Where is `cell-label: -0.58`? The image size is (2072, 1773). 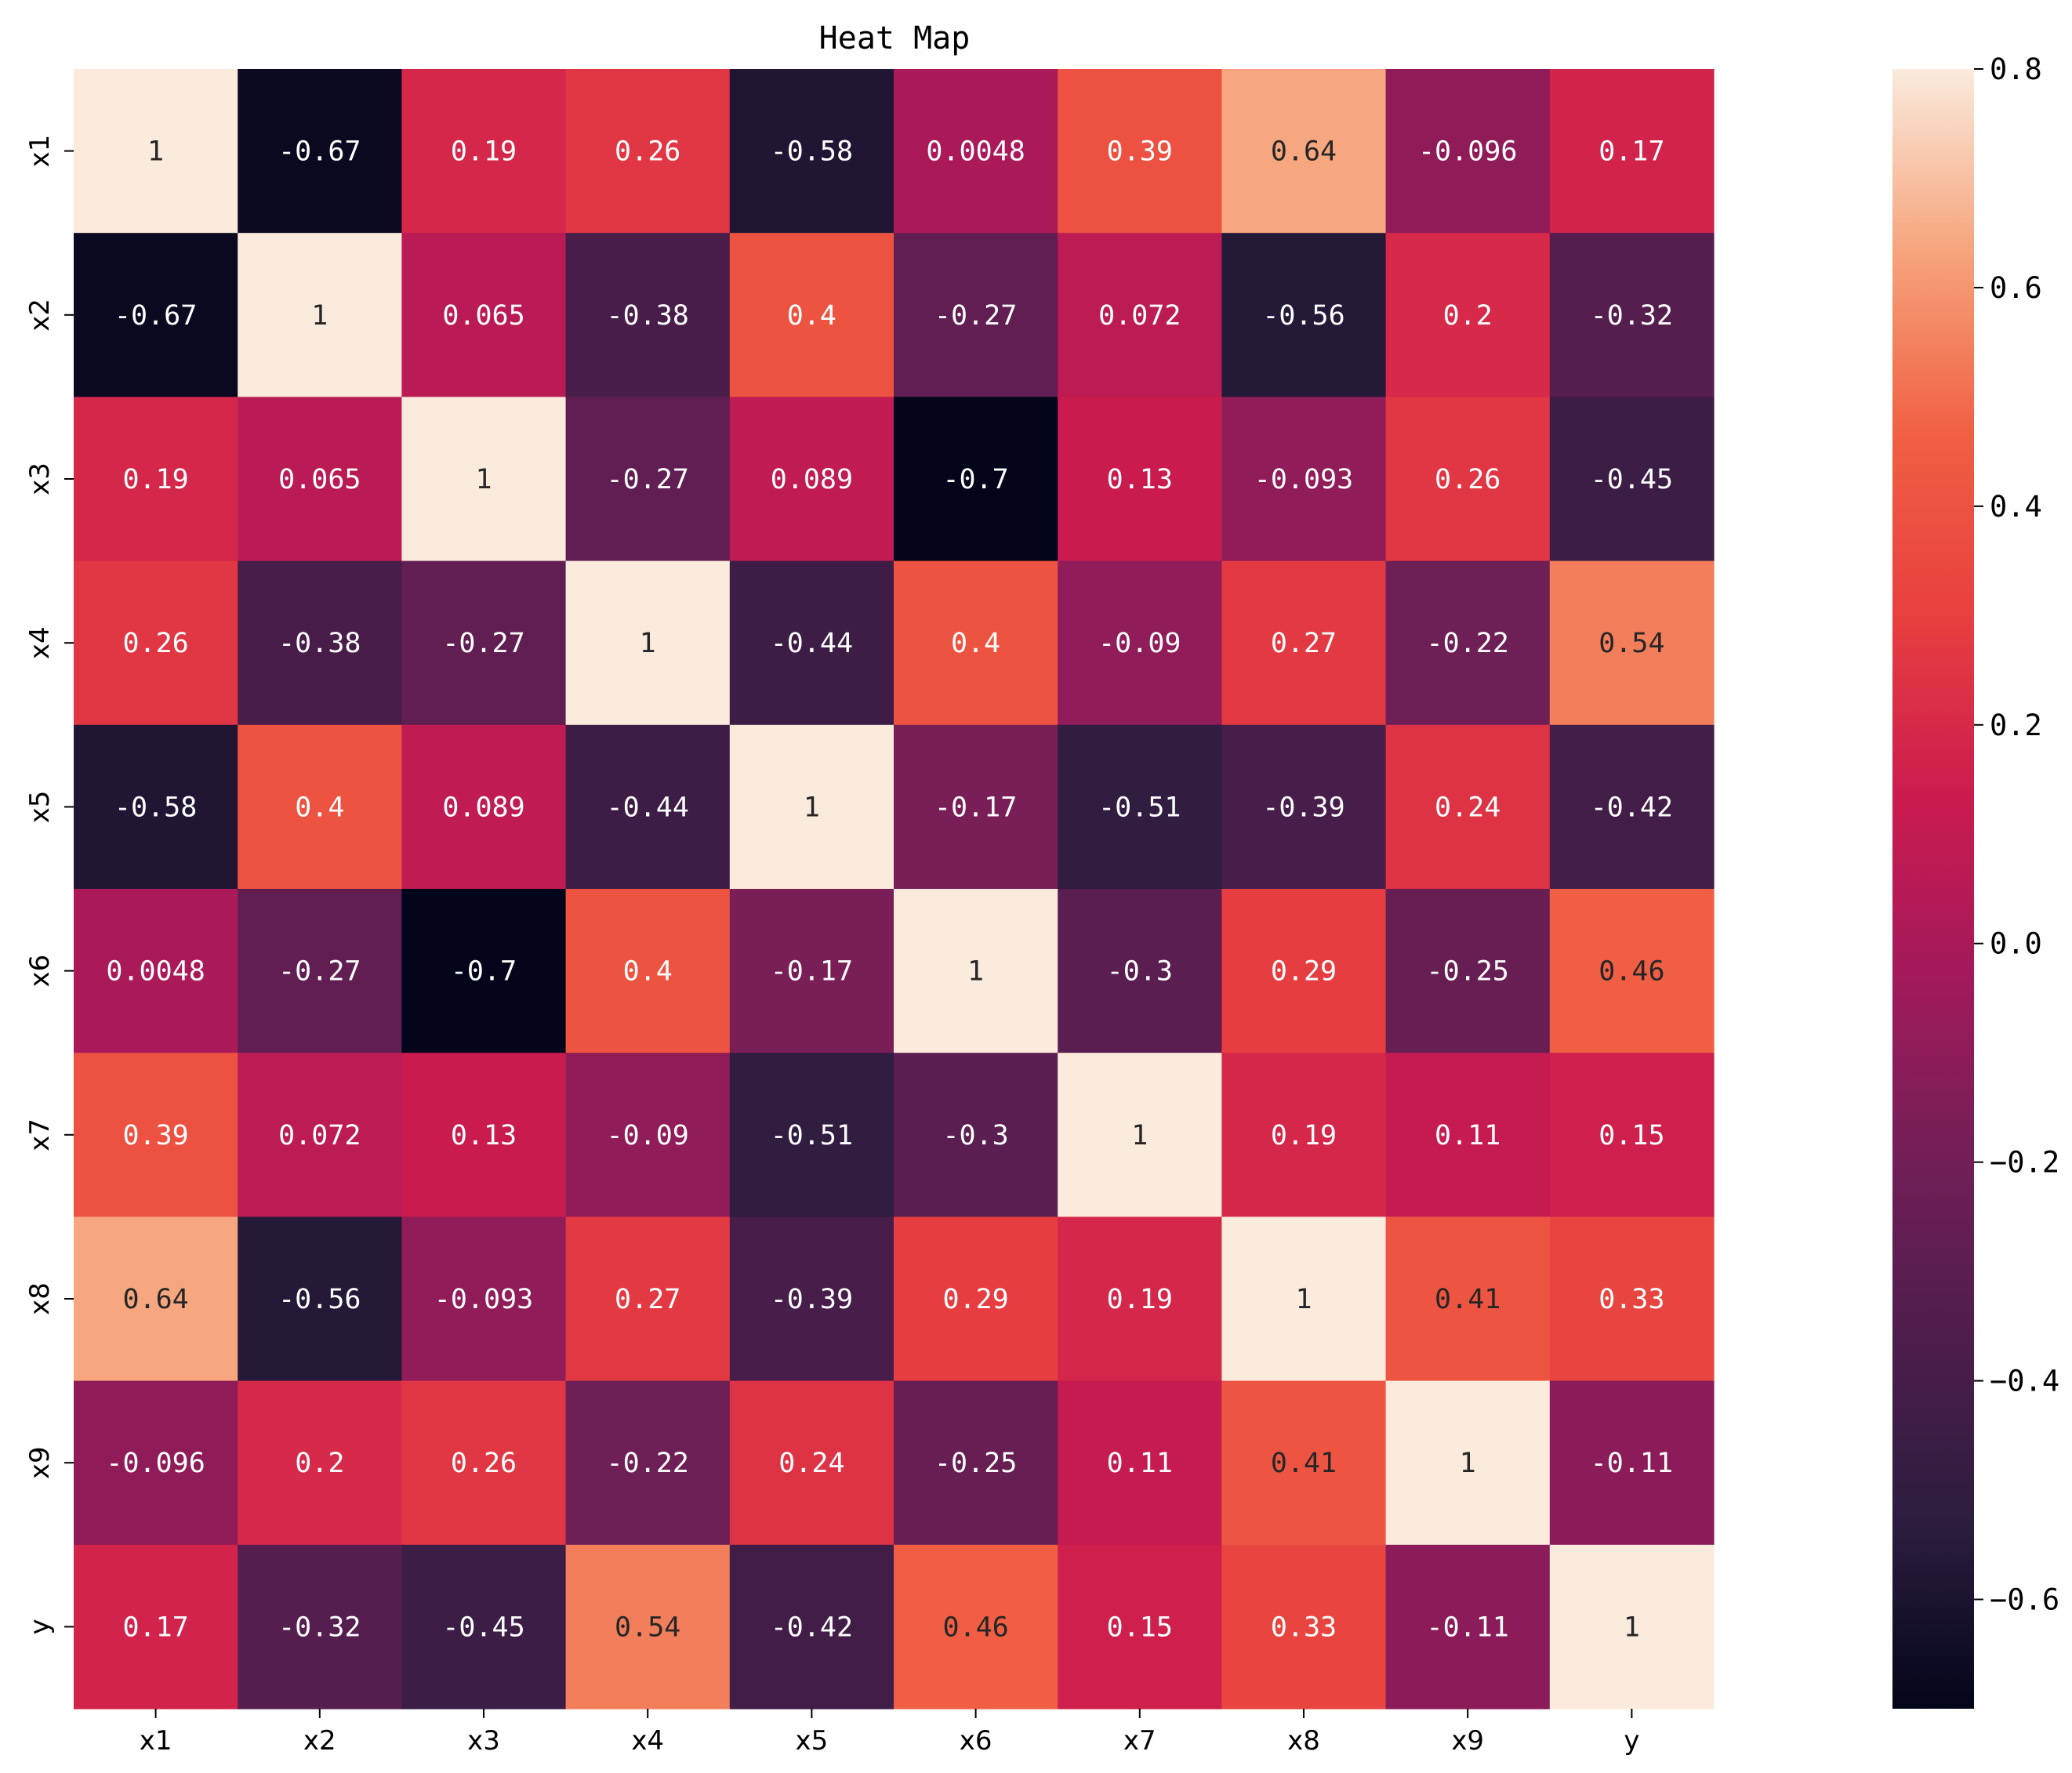
cell-label: -0.58 is located at coordinates (155, 807).